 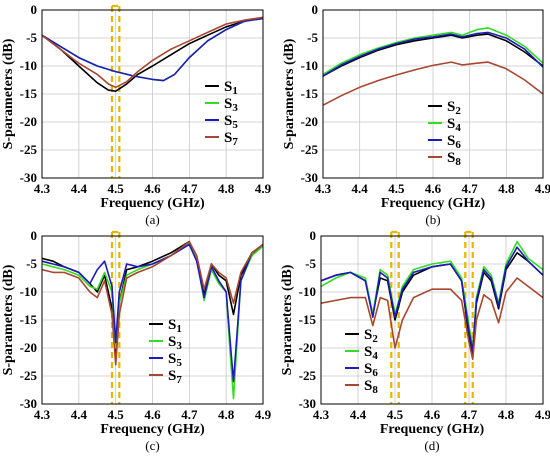 I want to click on legend-label: S8, so click(x=371, y=387).